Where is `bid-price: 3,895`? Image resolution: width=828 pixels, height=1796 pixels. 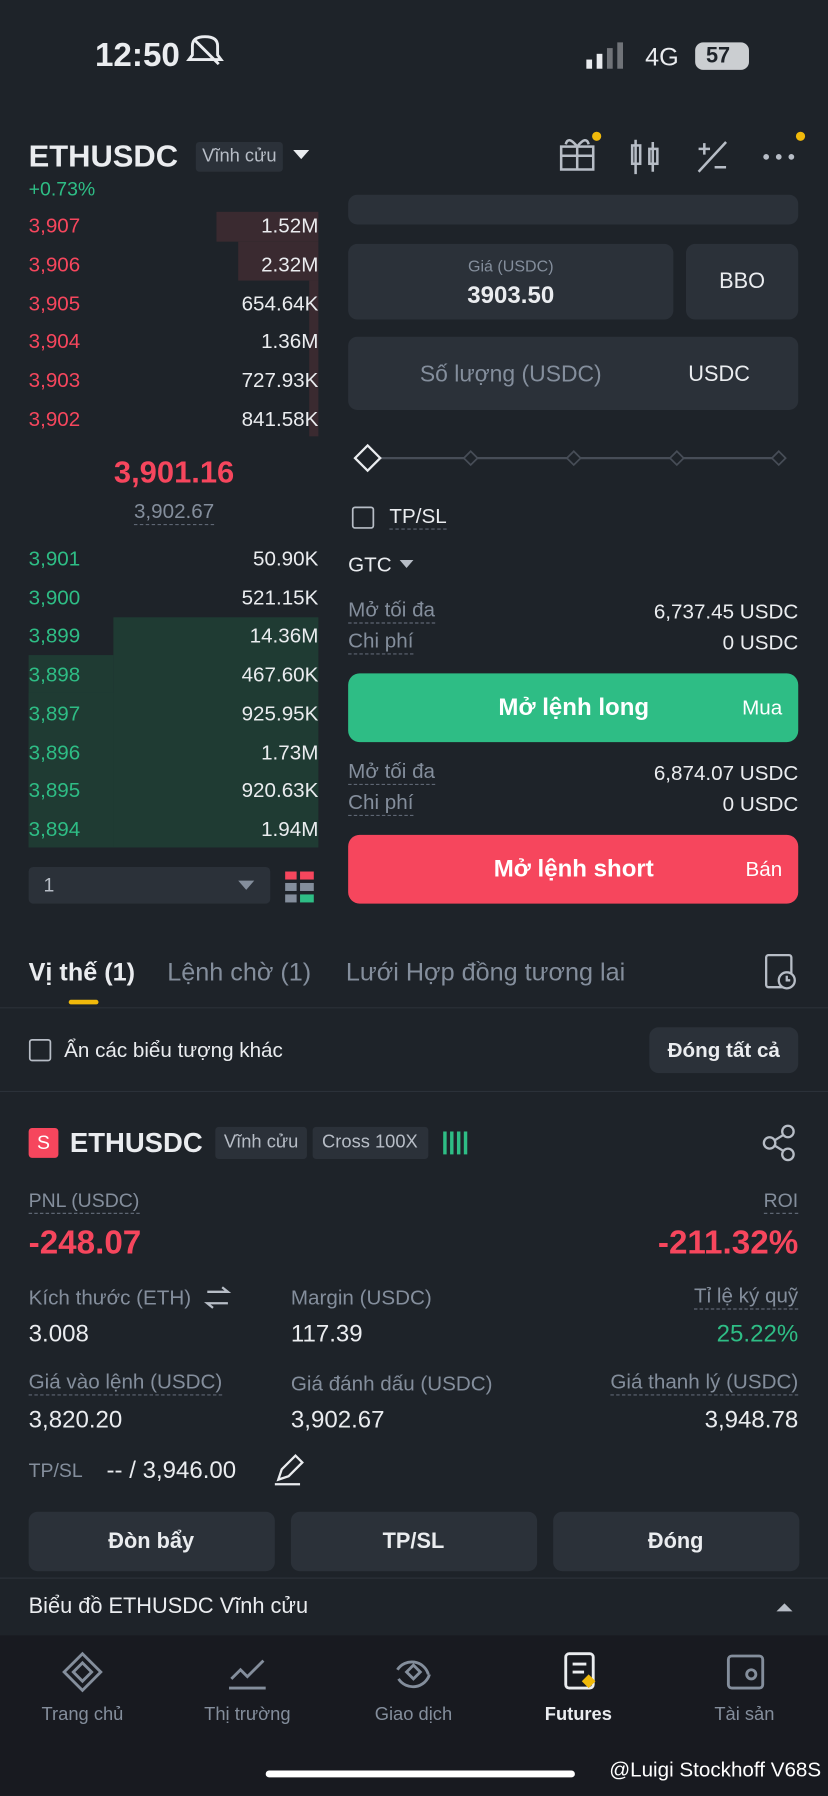 bid-price: 3,895 is located at coordinates (54, 790).